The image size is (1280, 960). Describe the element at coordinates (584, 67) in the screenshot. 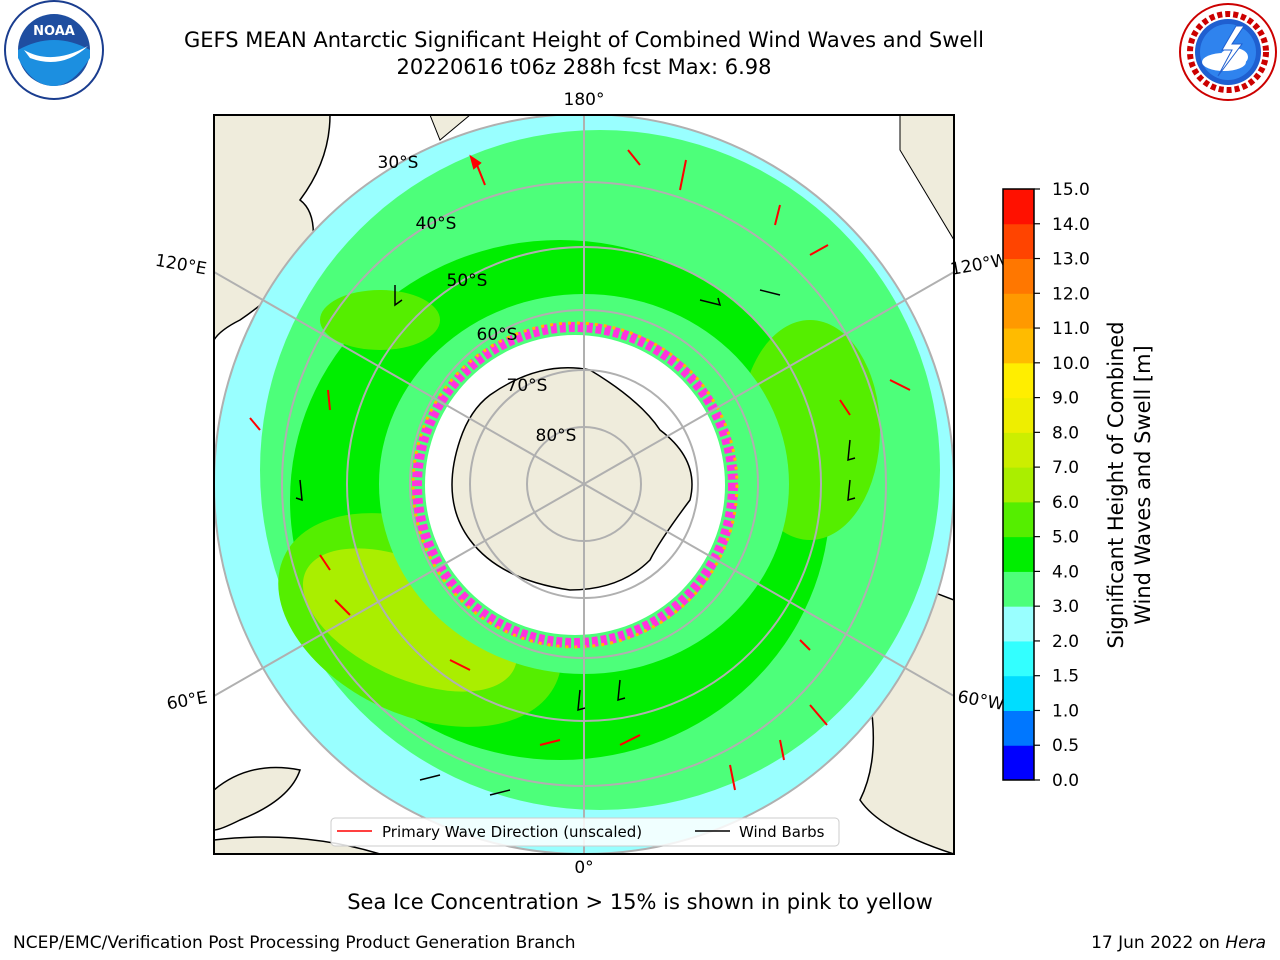

I see `chart-subtitle: 20220616 t06z 288h fcst Max: 6.98` at that location.